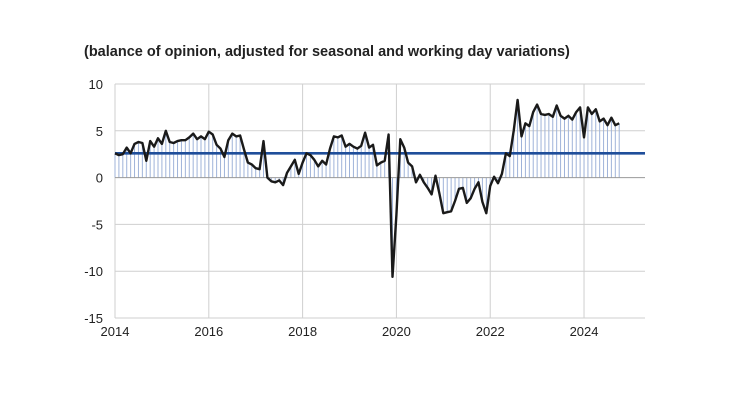 The image size is (730, 410). What do you see at coordinates (208, 331) in the screenshot?
I see `x-tick-label: 2016` at bounding box center [208, 331].